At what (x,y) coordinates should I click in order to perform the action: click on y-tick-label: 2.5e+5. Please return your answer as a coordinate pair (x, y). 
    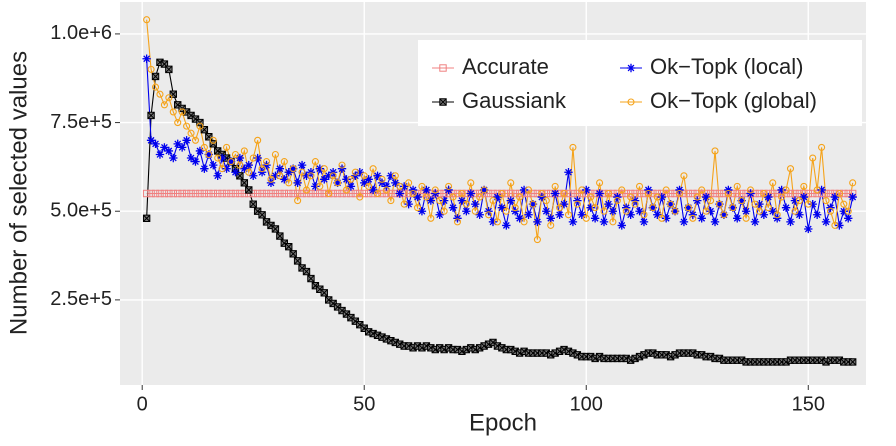
    Looking at the image, I should click on (81, 299).